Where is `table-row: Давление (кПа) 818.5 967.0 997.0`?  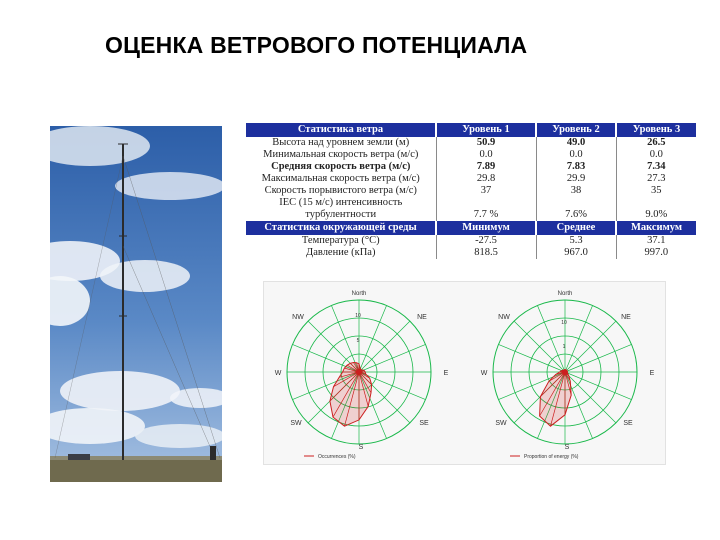
table-row: Давление (кПа) 818.5 967.0 997.0 is located at coordinates (471, 253).